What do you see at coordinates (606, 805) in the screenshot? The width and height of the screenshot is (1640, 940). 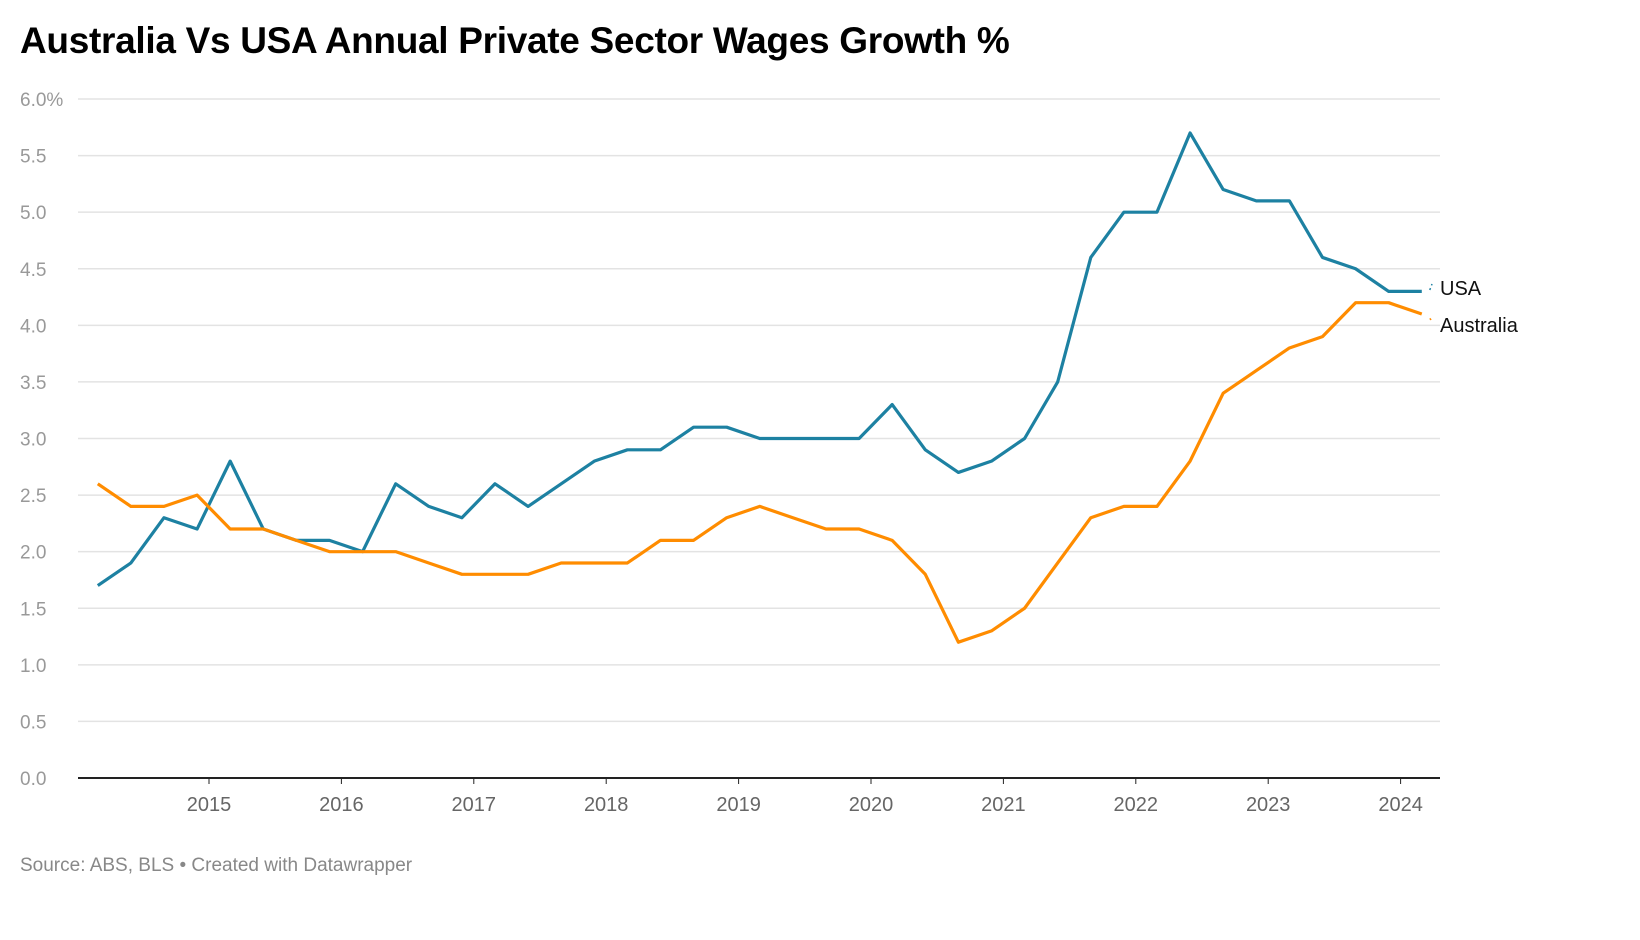 I see `x-tick-label: 2018` at bounding box center [606, 805].